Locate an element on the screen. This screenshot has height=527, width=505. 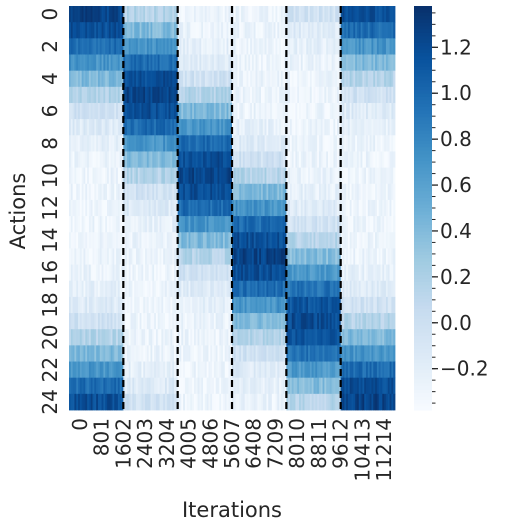
y-tick-label: 18 is located at coordinates (50, 304).